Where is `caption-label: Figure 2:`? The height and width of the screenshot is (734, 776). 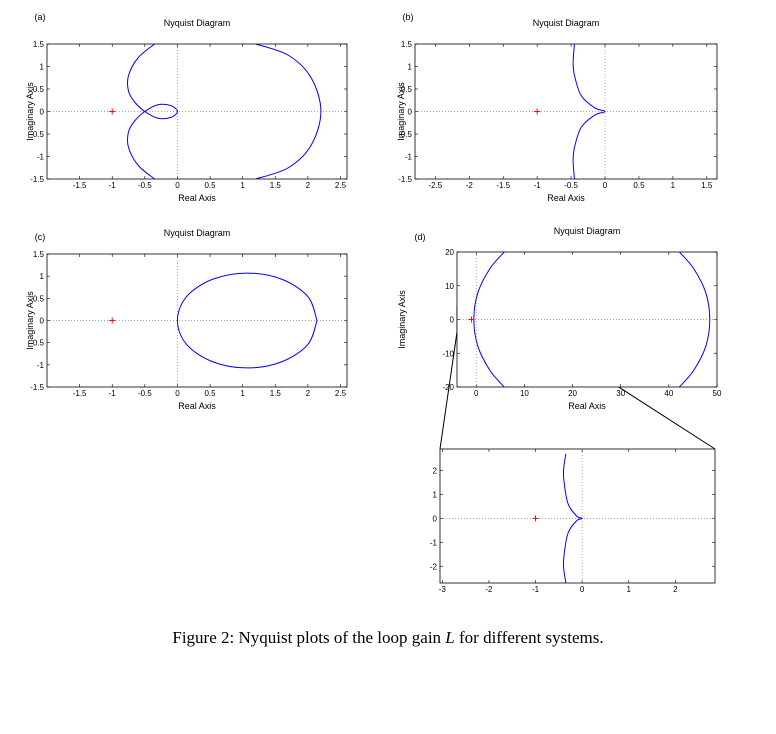
caption-label: Figure 2: is located at coordinates (203, 637).